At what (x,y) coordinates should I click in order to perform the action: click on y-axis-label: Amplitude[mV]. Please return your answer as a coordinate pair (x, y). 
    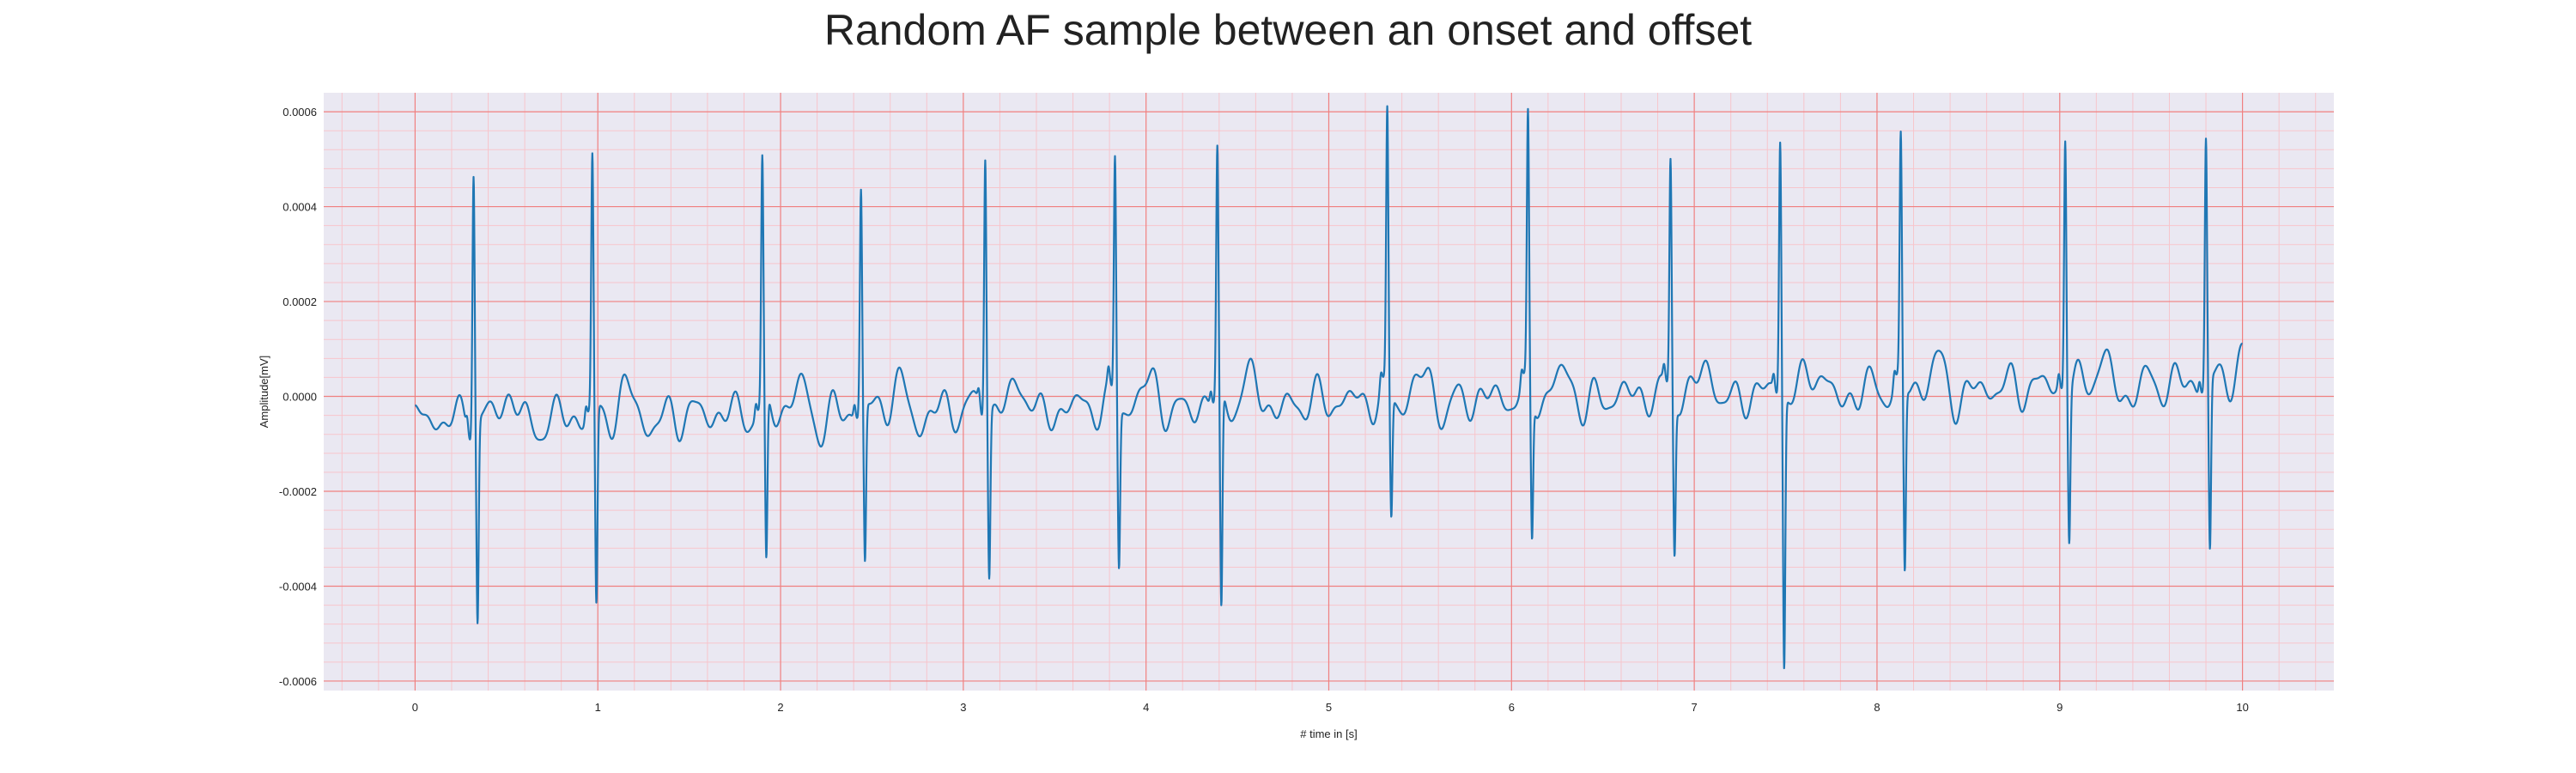
    Looking at the image, I should click on (264, 392).